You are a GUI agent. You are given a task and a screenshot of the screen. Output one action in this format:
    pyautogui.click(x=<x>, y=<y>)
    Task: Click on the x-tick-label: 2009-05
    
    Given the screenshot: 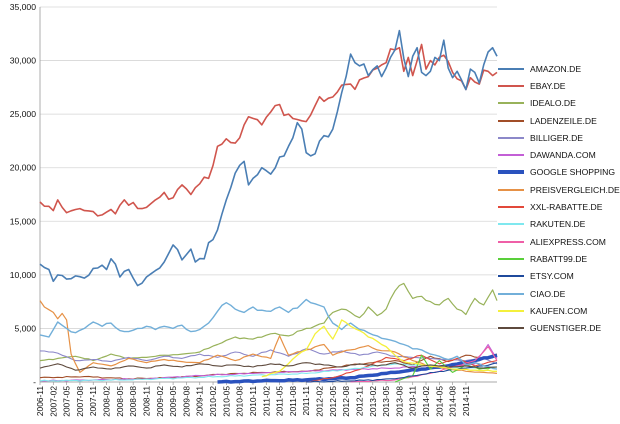 What is the action you would take?
    pyautogui.click(x=173, y=401)
    